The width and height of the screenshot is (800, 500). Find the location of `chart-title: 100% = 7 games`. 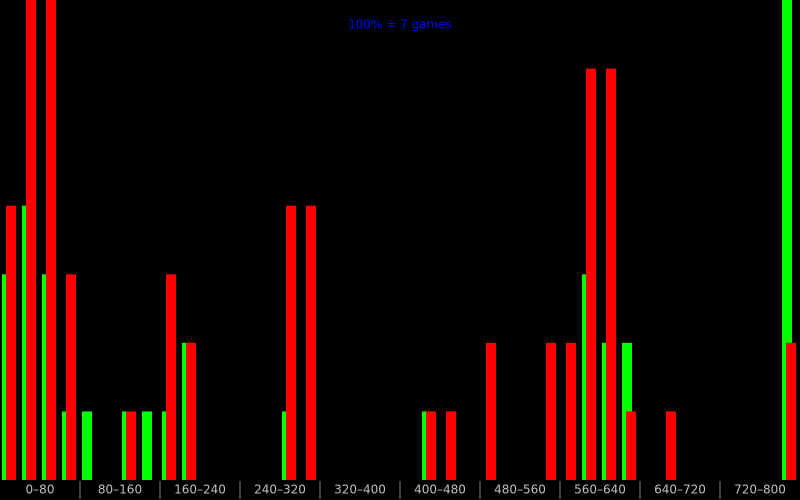

chart-title: 100% = 7 games is located at coordinates (400, 25).